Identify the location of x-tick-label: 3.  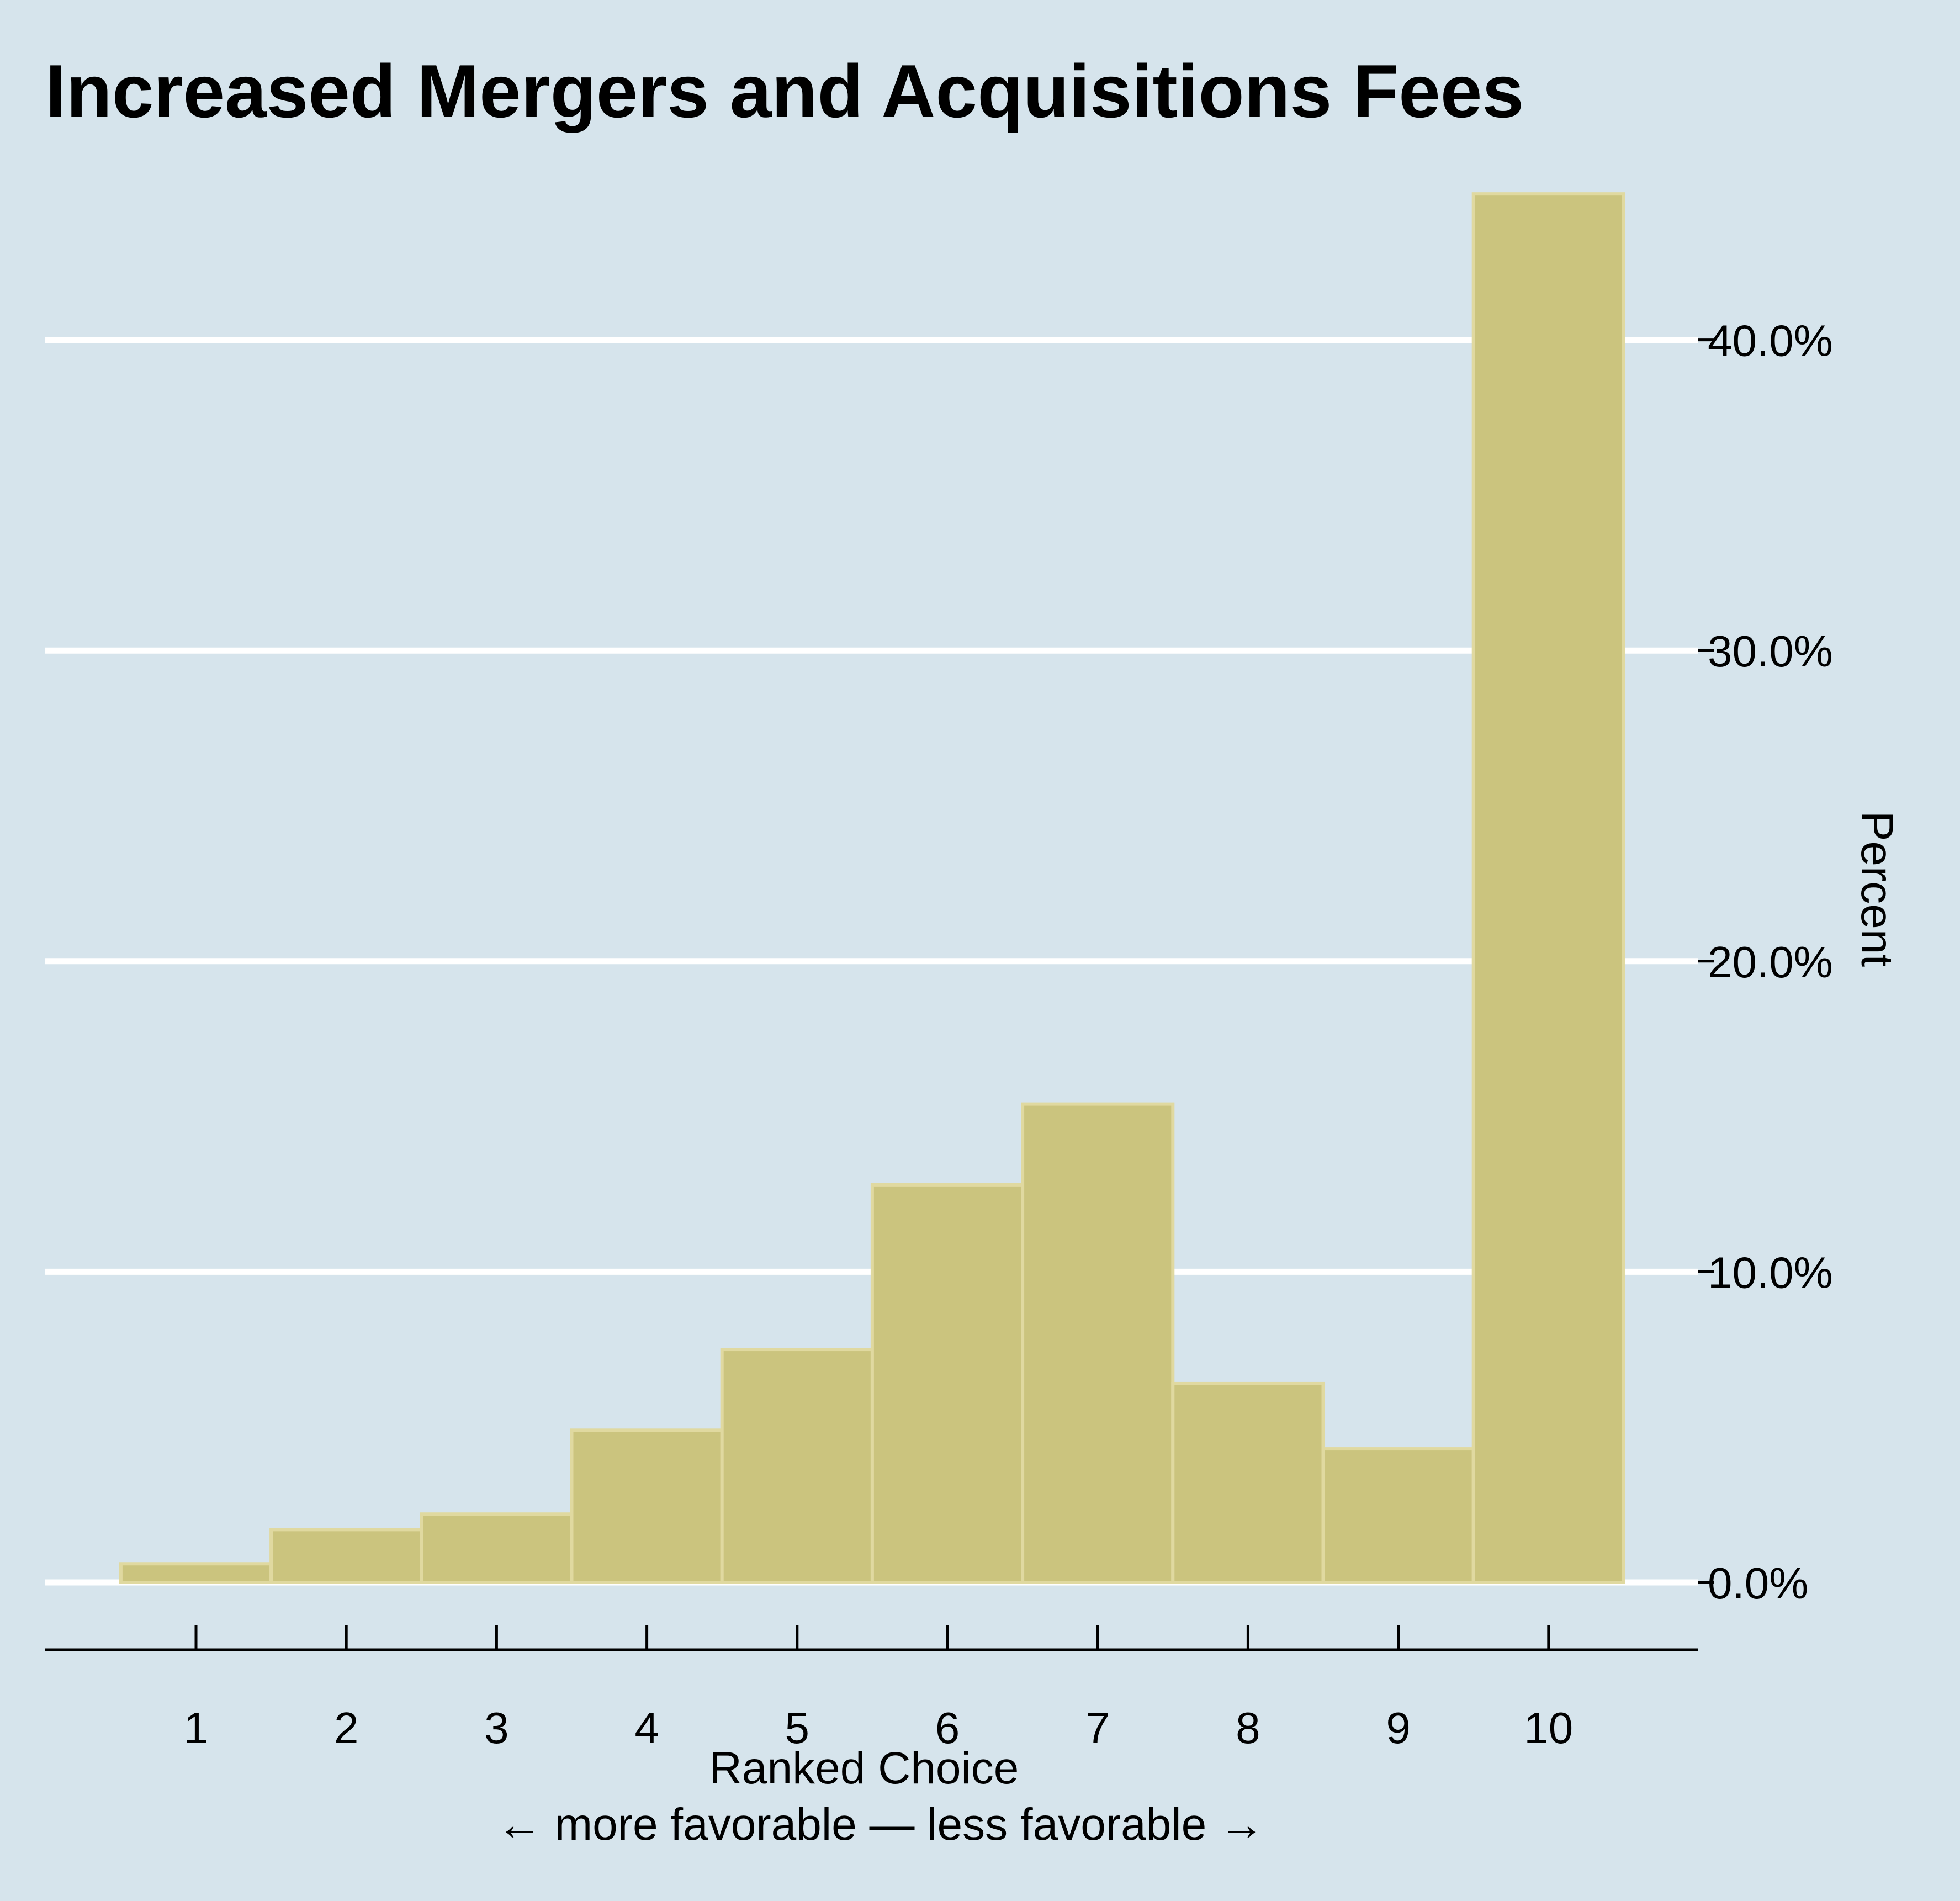
(497, 1727).